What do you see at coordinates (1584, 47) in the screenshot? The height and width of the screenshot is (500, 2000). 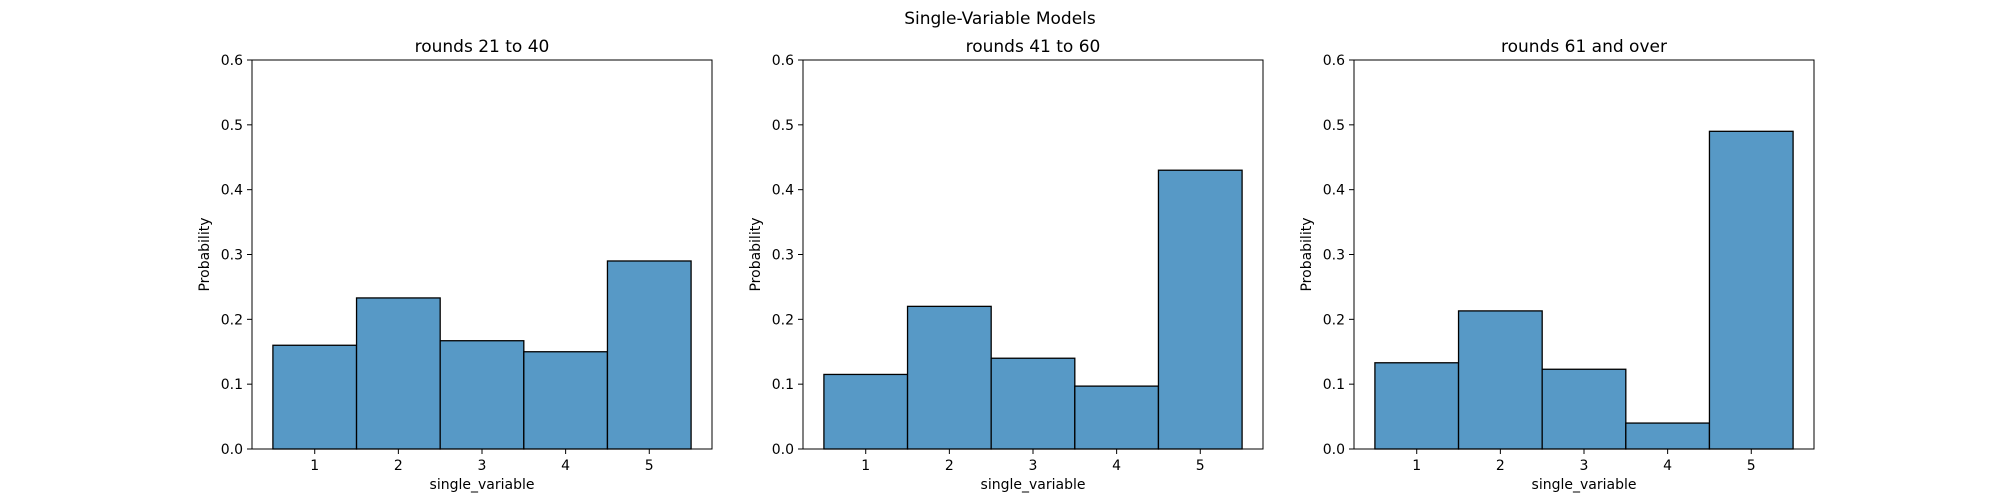 I see `panel-title: rounds 61 and over` at bounding box center [1584, 47].